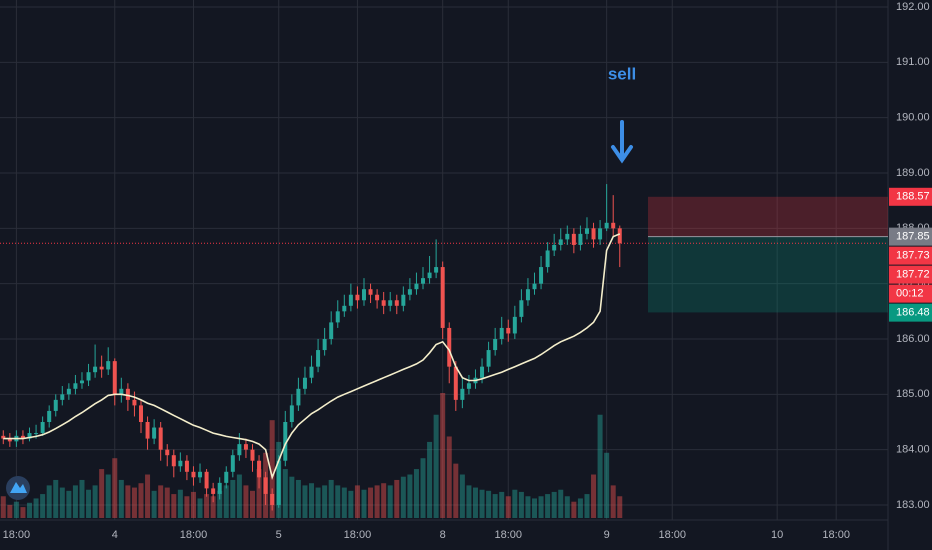 The image size is (932, 550). I want to click on y-tick-label: 184.00, so click(913, 450).